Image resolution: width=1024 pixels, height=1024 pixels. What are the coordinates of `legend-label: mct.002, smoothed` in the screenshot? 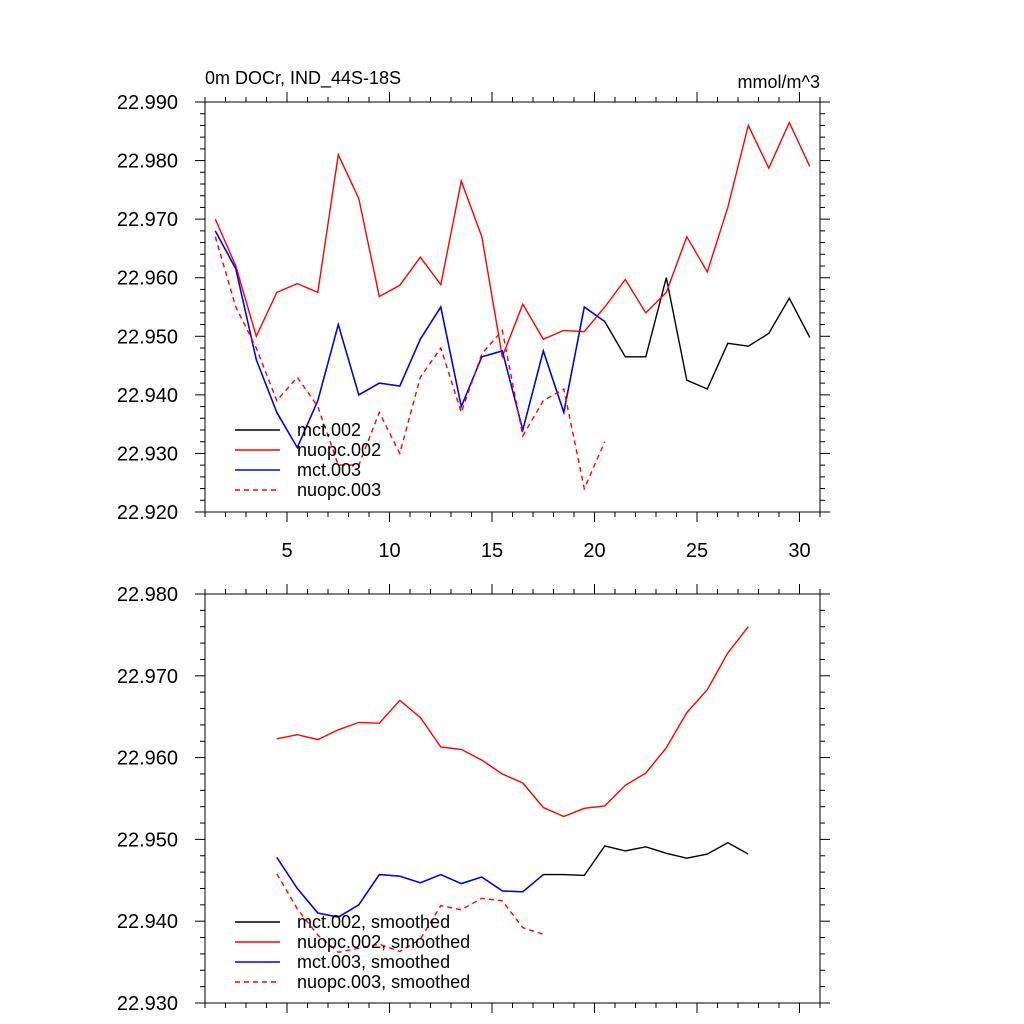 It's located at (373, 922).